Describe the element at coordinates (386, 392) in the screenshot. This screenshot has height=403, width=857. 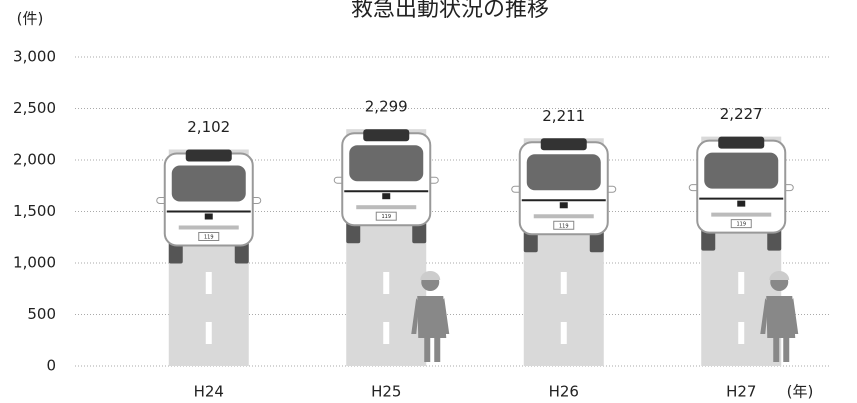
I see `x-tick-label: H25` at that location.